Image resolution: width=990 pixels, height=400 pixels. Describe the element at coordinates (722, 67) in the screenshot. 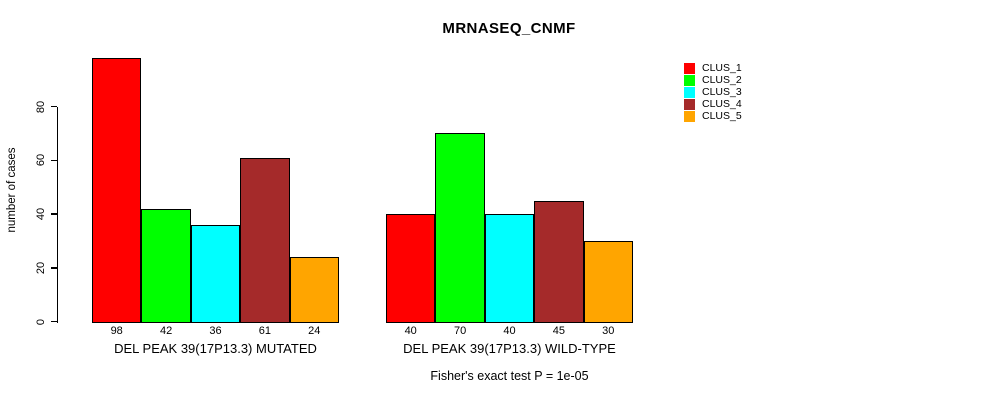

I see `legend-label: CLUS_1` at that location.